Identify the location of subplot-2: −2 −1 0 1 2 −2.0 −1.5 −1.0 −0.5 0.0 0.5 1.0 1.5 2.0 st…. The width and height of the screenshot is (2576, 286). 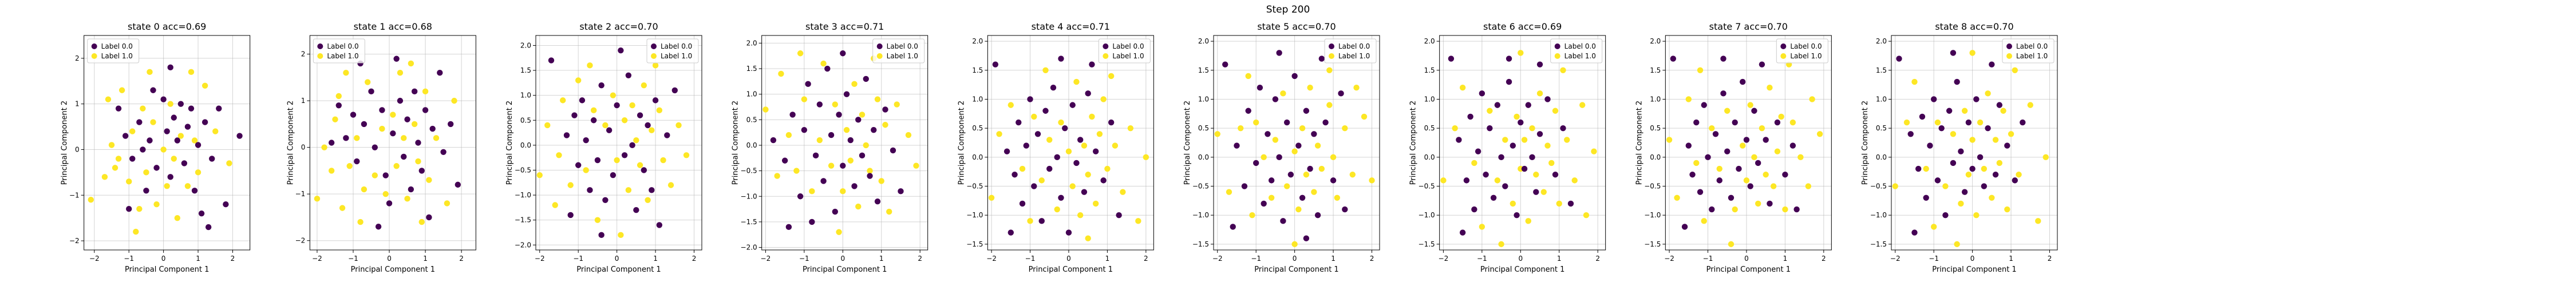
(603, 147).